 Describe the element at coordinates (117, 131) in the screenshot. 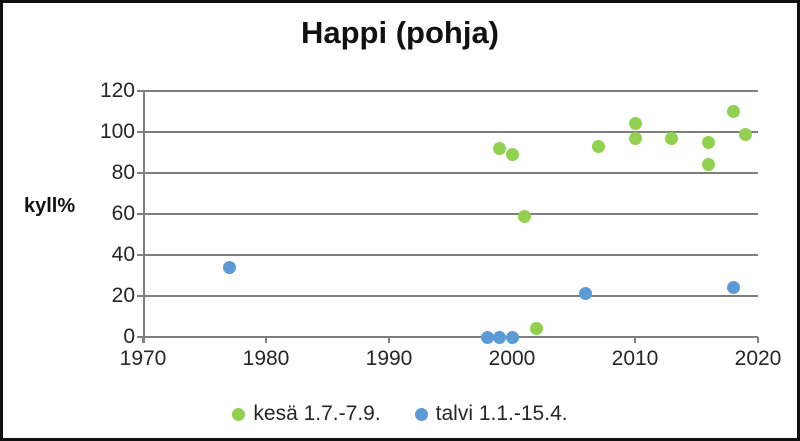

I see `y-tick-label-100: 100` at that location.